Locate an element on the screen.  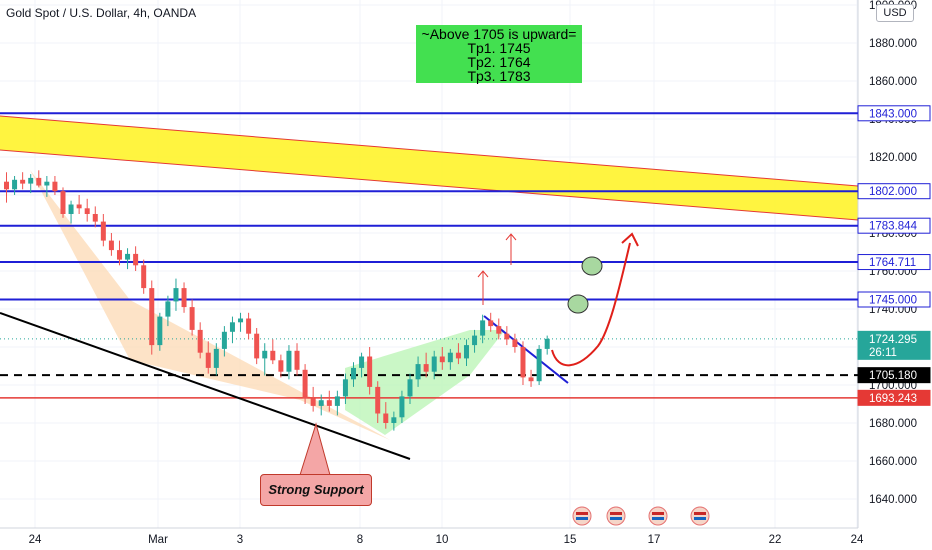
y-tick-label: 1680.000 is located at coordinates (893, 424).